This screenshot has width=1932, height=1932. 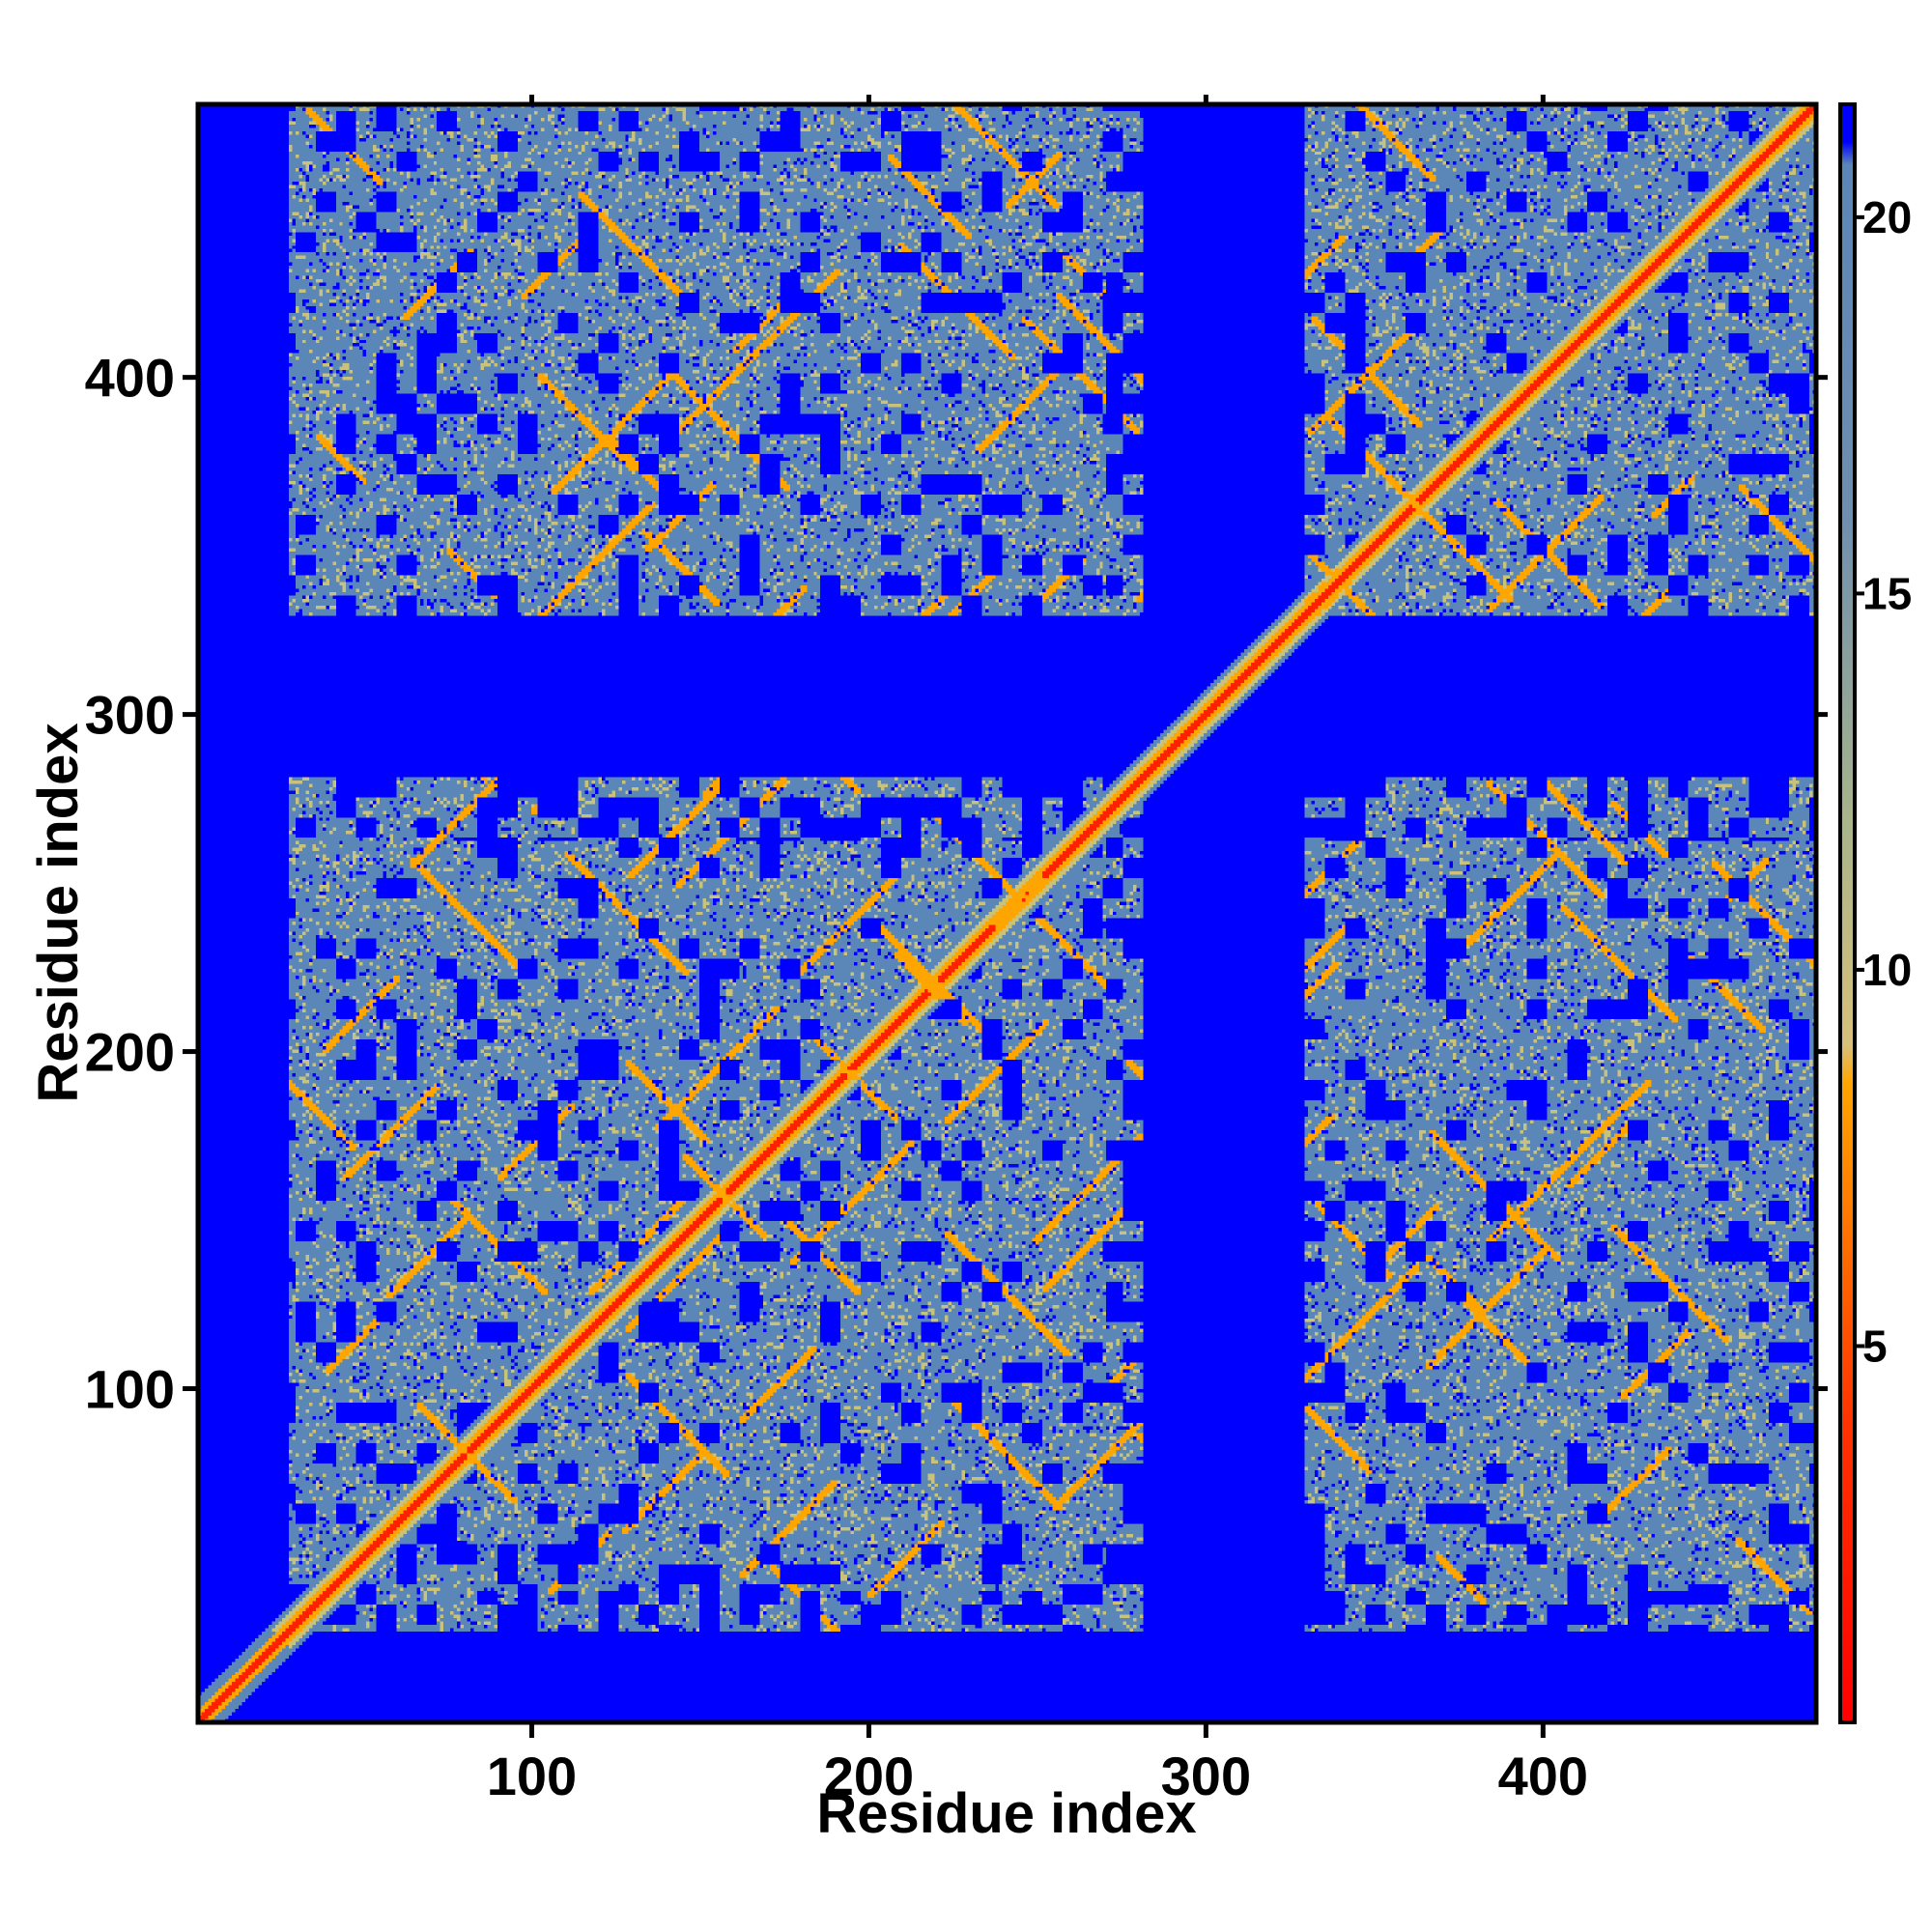 What do you see at coordinates (1887, 970) in the screenshot?
I see `colorbar-tick-label: 10` at bounding box center [1887, 970].